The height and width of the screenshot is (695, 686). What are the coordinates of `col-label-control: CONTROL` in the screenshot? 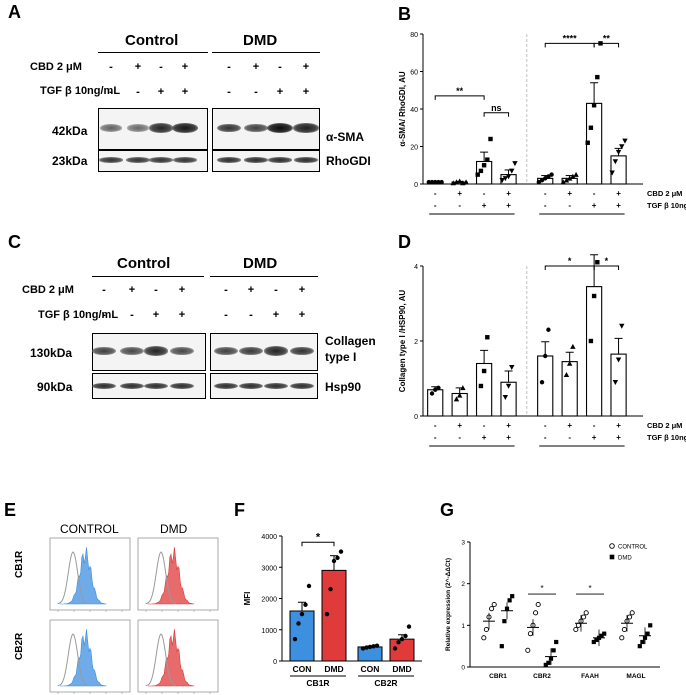 It's located at (89, 529).